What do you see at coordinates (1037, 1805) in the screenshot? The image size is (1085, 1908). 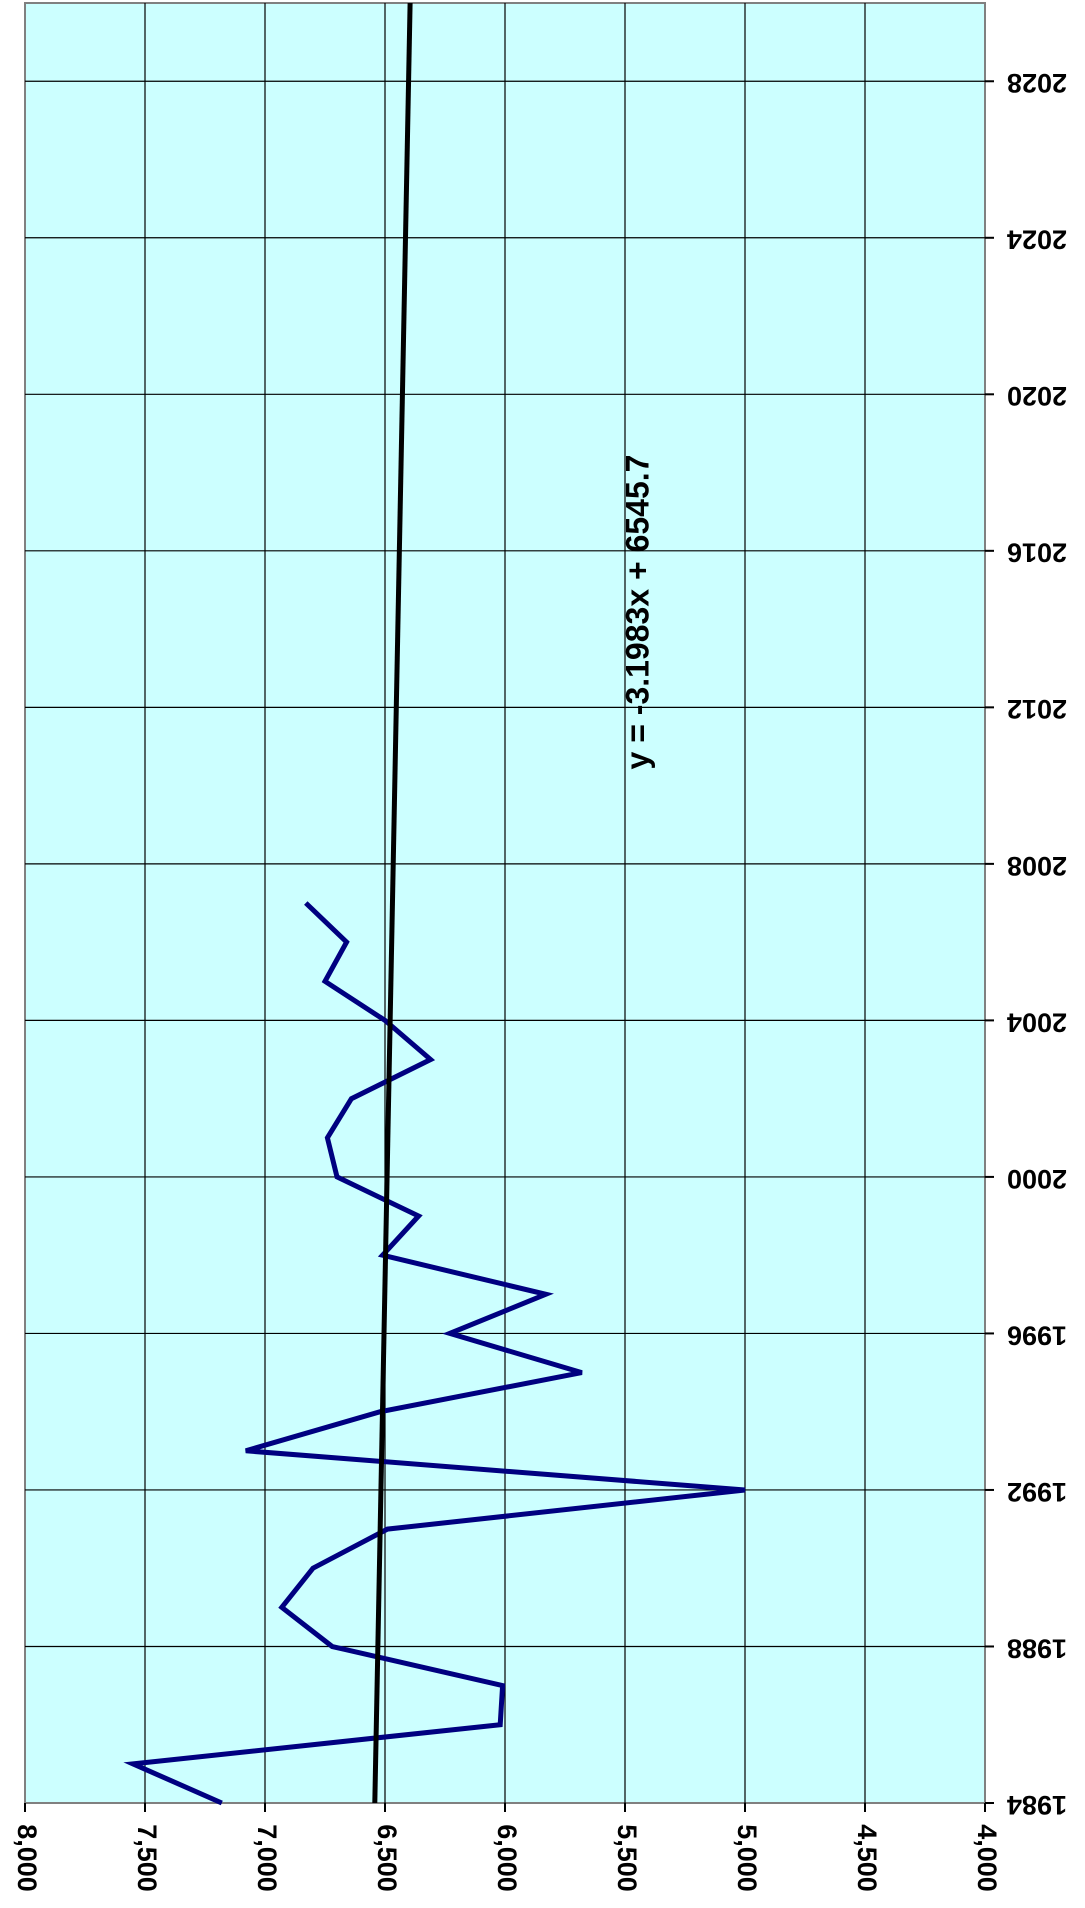 I see `x-tick-label: 1984` at bounding box center [1037, 1805].